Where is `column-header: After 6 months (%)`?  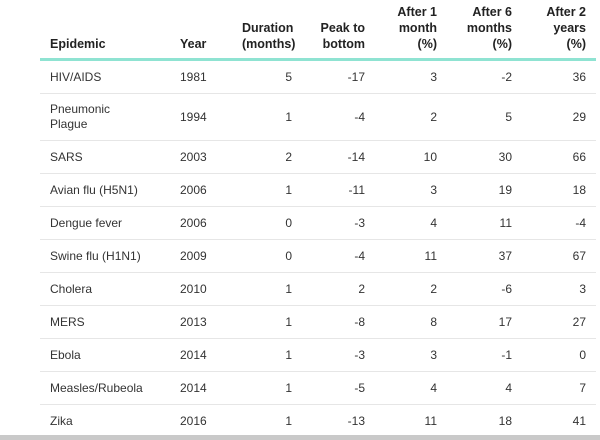
column-header: After 6 months (%) is located at coordinates (484, 30).